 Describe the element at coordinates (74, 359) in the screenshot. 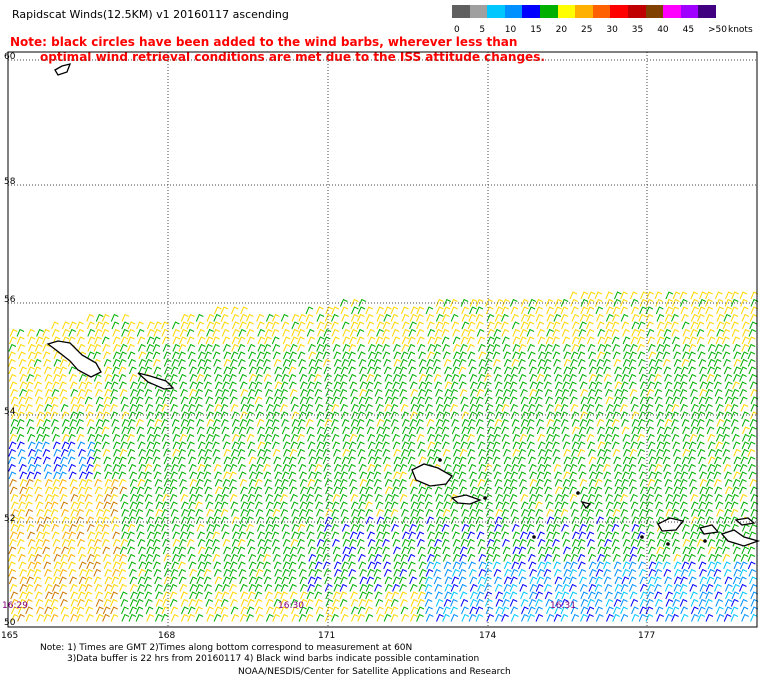

I see `island-st-paul` at that location.